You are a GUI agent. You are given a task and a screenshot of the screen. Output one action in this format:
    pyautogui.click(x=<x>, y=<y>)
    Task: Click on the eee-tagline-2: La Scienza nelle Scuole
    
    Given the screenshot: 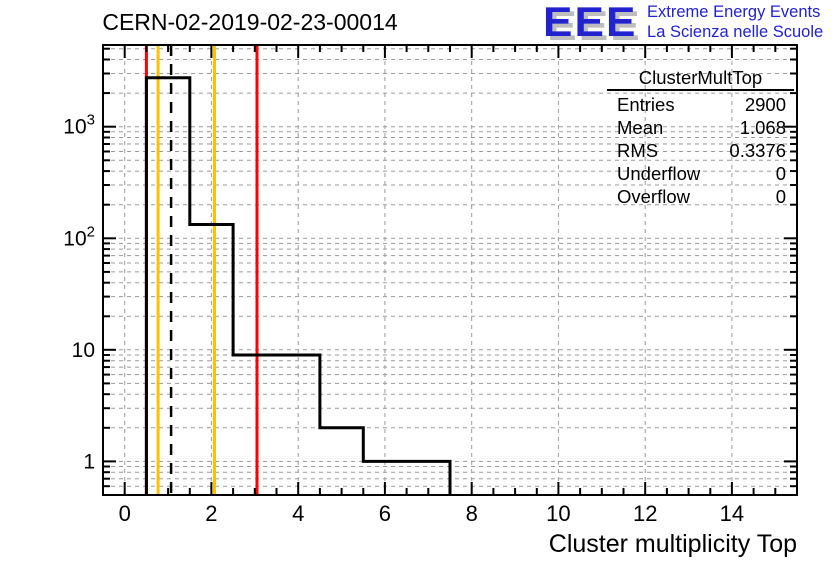 What is the action you would take?
    pyautogui.click(x=735, y=31)
    